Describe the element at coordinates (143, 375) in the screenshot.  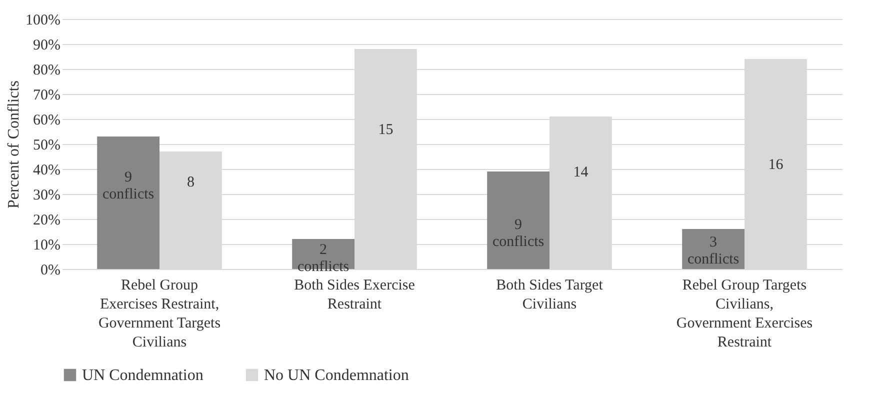
I see `legend-label: UN Condemnation` at that location.